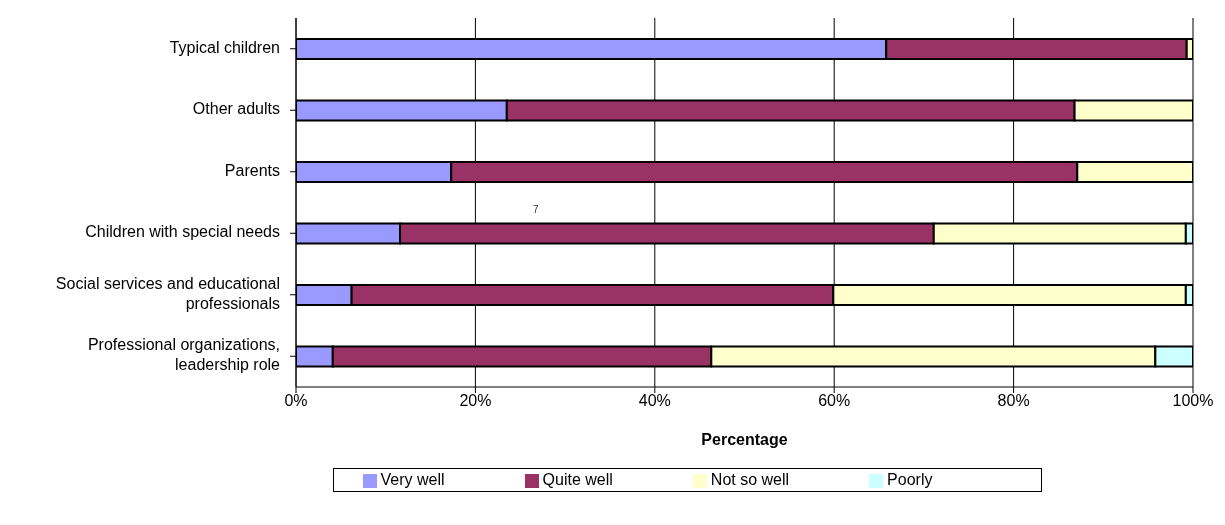 The width and height of the screenshot is (1225, 525). Describe the element at coordinates (536, 210) in the screenshot. I see `annotation: 7` at that location.